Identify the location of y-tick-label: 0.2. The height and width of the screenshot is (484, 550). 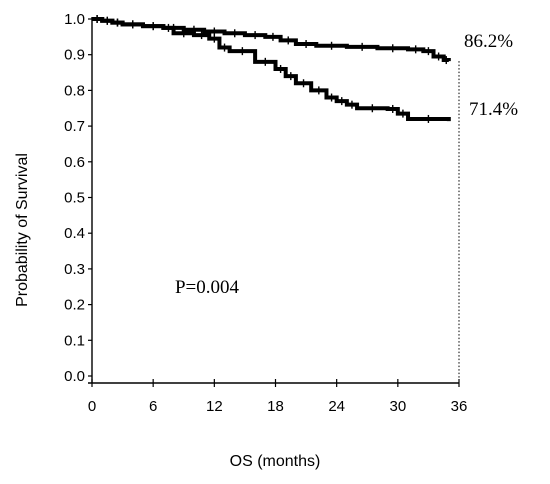
(74, 305).